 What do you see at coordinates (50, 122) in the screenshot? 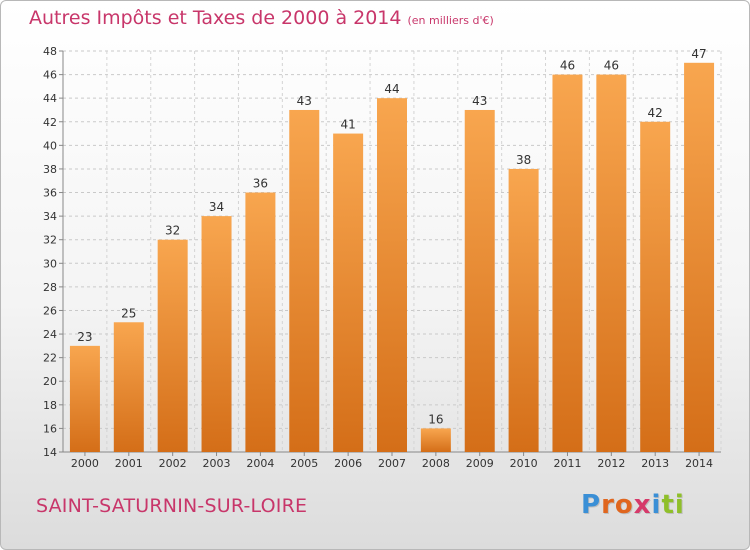
I see `y-tick-label: 42` at bounding box center [50, 122].